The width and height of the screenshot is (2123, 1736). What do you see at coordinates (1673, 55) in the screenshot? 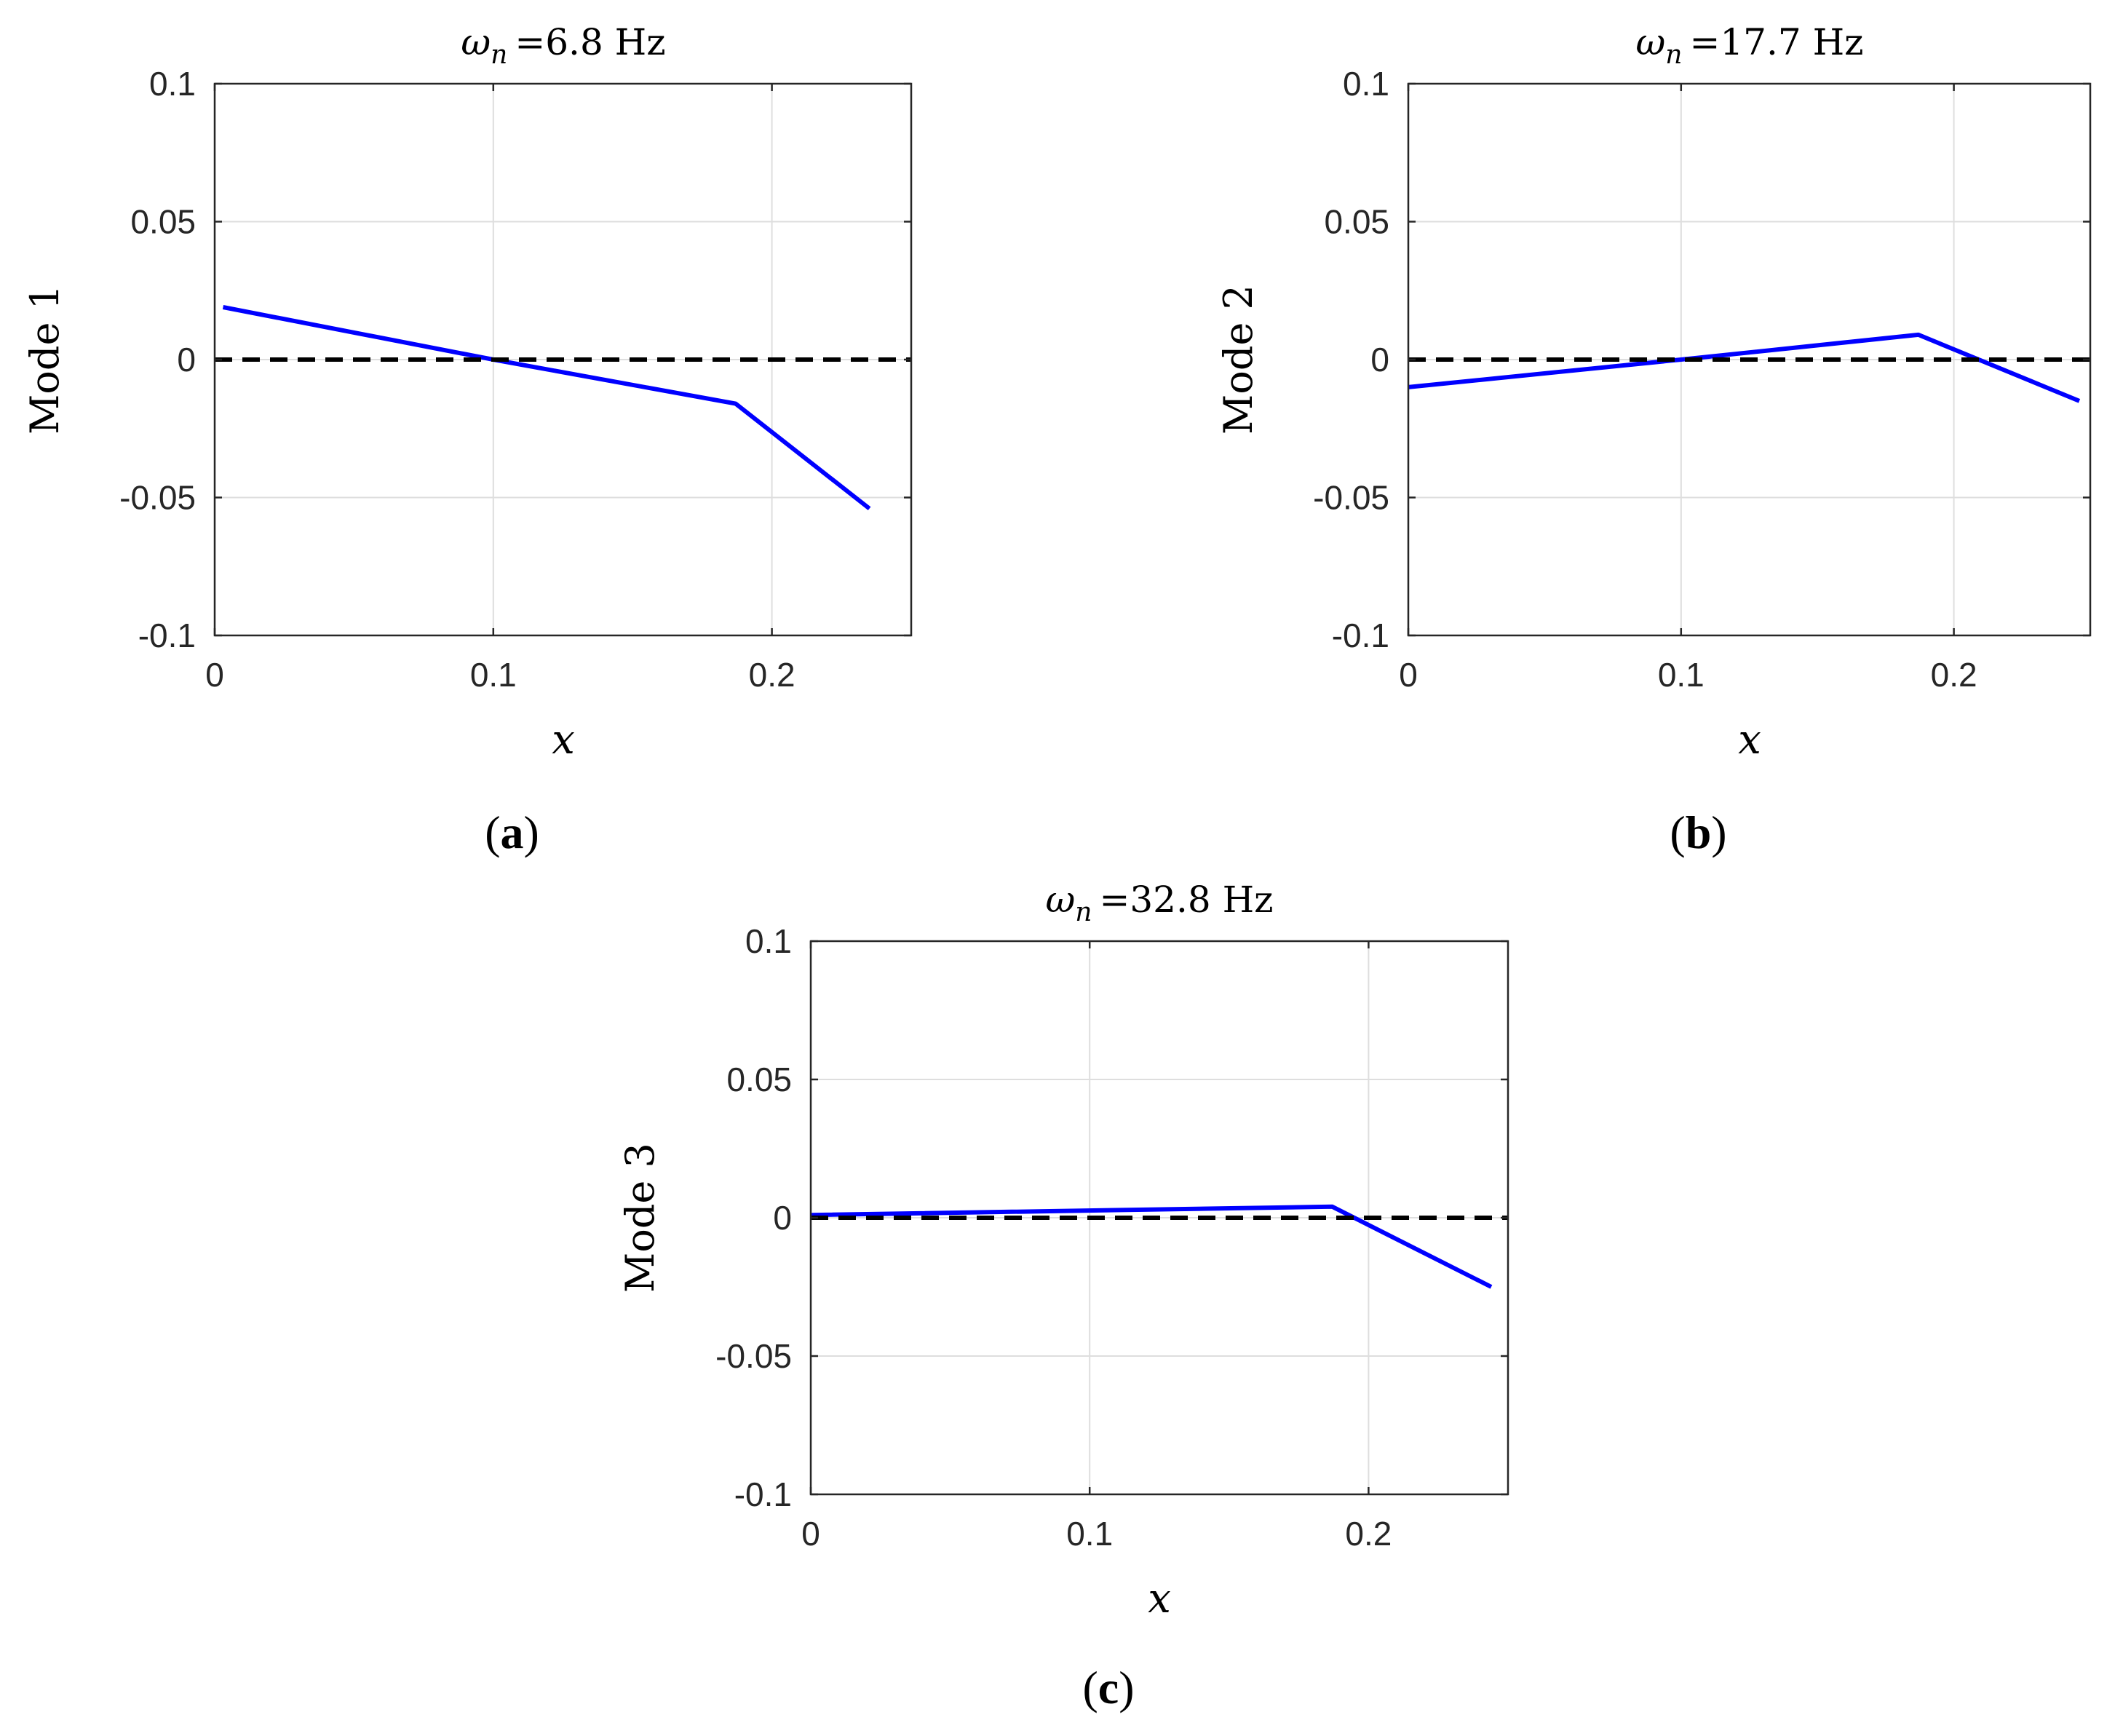
I see `title-subscript-b: n` at bounding box center [1673, 55].